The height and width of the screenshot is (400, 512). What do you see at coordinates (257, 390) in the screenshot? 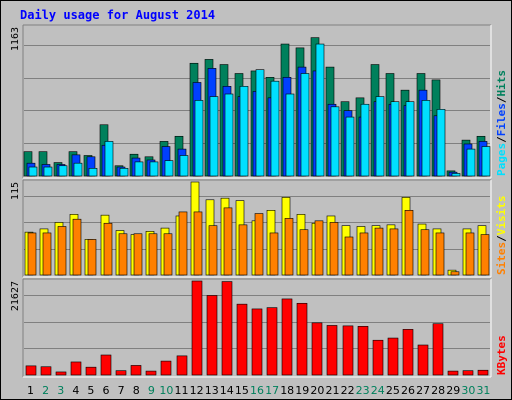
I see `x-tick-label-day-16: 16` at bounding box center [257, 390].